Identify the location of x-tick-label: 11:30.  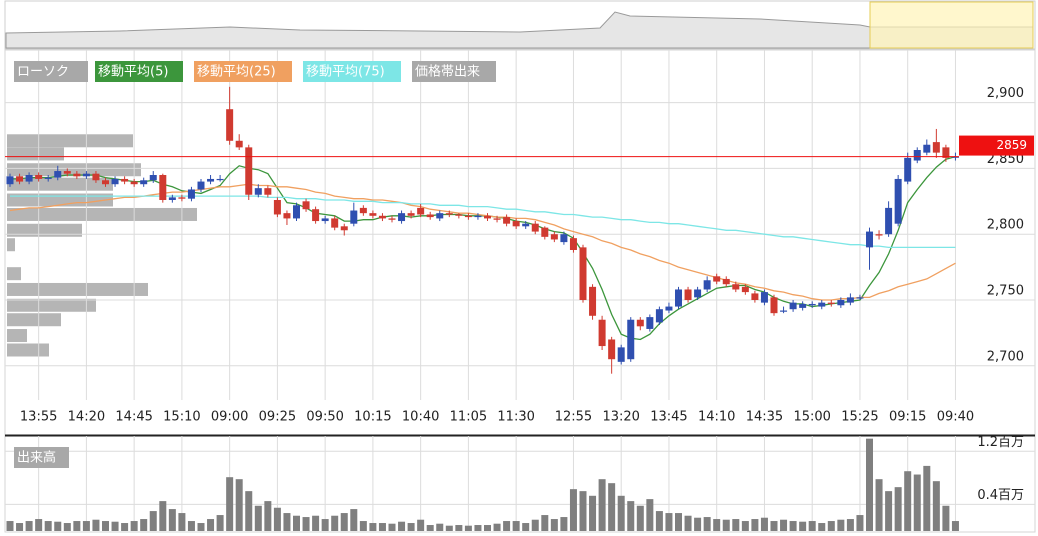
(515, 417).